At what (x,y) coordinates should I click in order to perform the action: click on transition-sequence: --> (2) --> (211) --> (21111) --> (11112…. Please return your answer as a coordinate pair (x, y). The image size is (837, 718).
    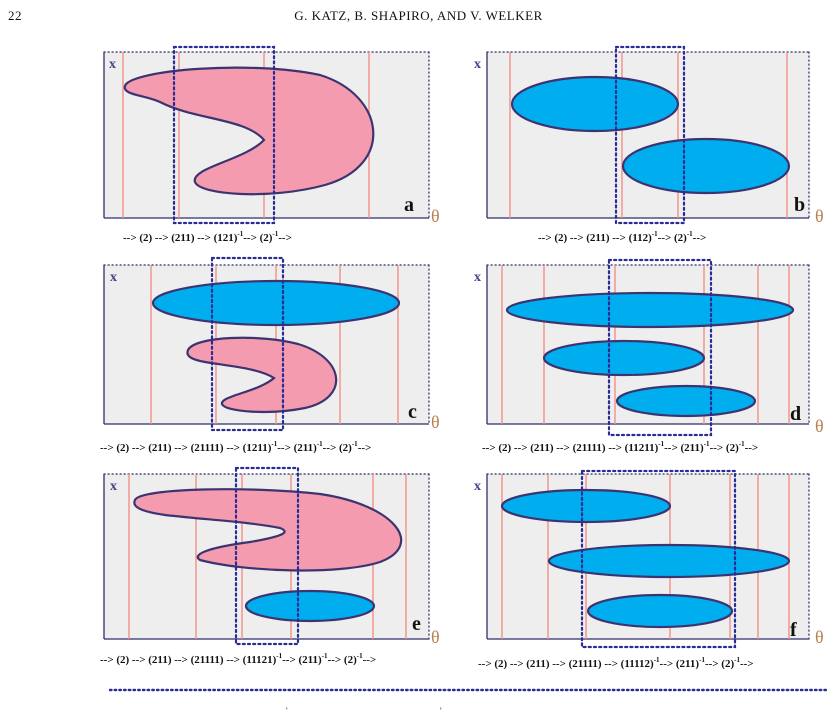
    Looking at the image, I should click on (616, 663).